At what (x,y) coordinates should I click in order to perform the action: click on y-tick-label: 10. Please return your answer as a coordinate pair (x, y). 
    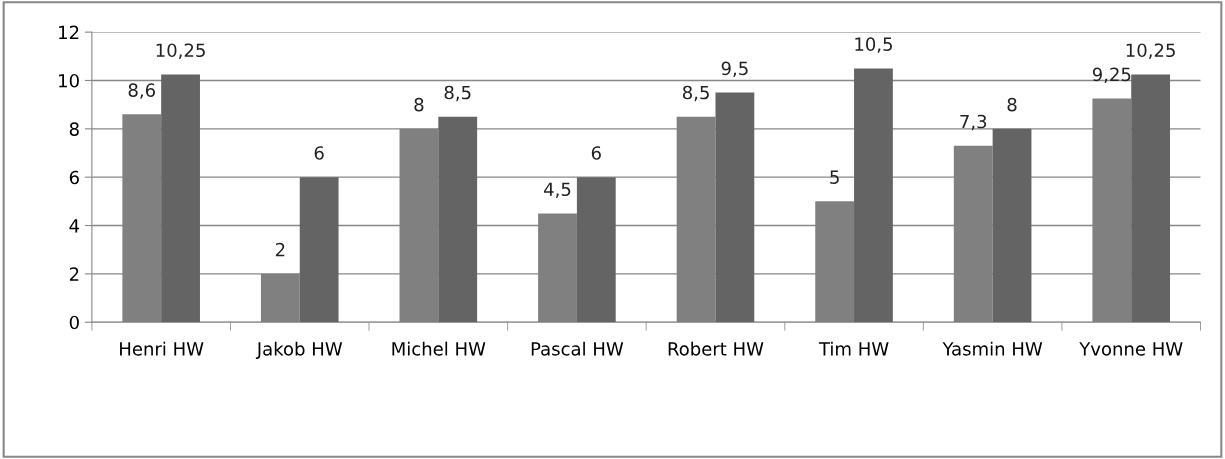
    Looking at the image, I should click on (69, 80).